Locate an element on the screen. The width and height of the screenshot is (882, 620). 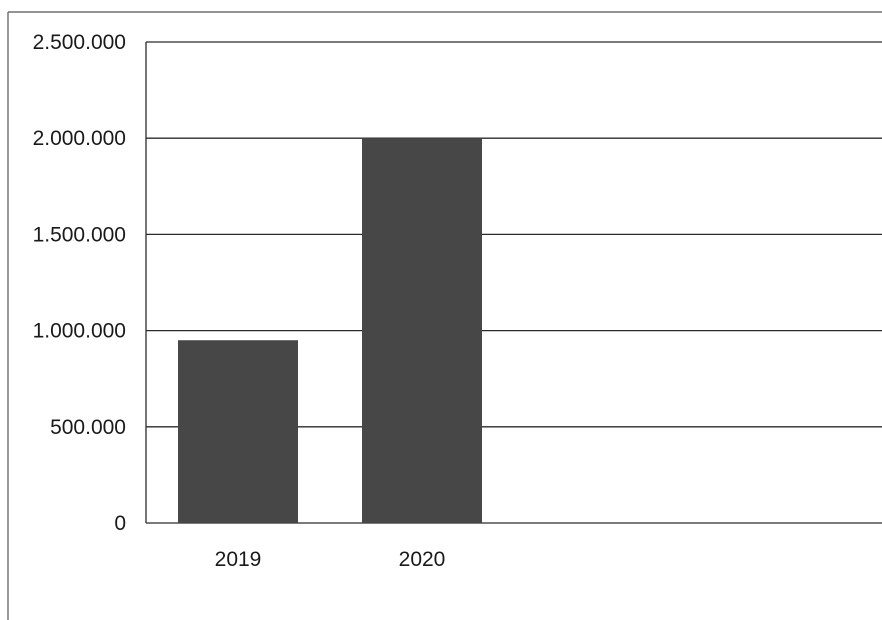
y-tick-label: 0 is located at coordinates (120, 523).